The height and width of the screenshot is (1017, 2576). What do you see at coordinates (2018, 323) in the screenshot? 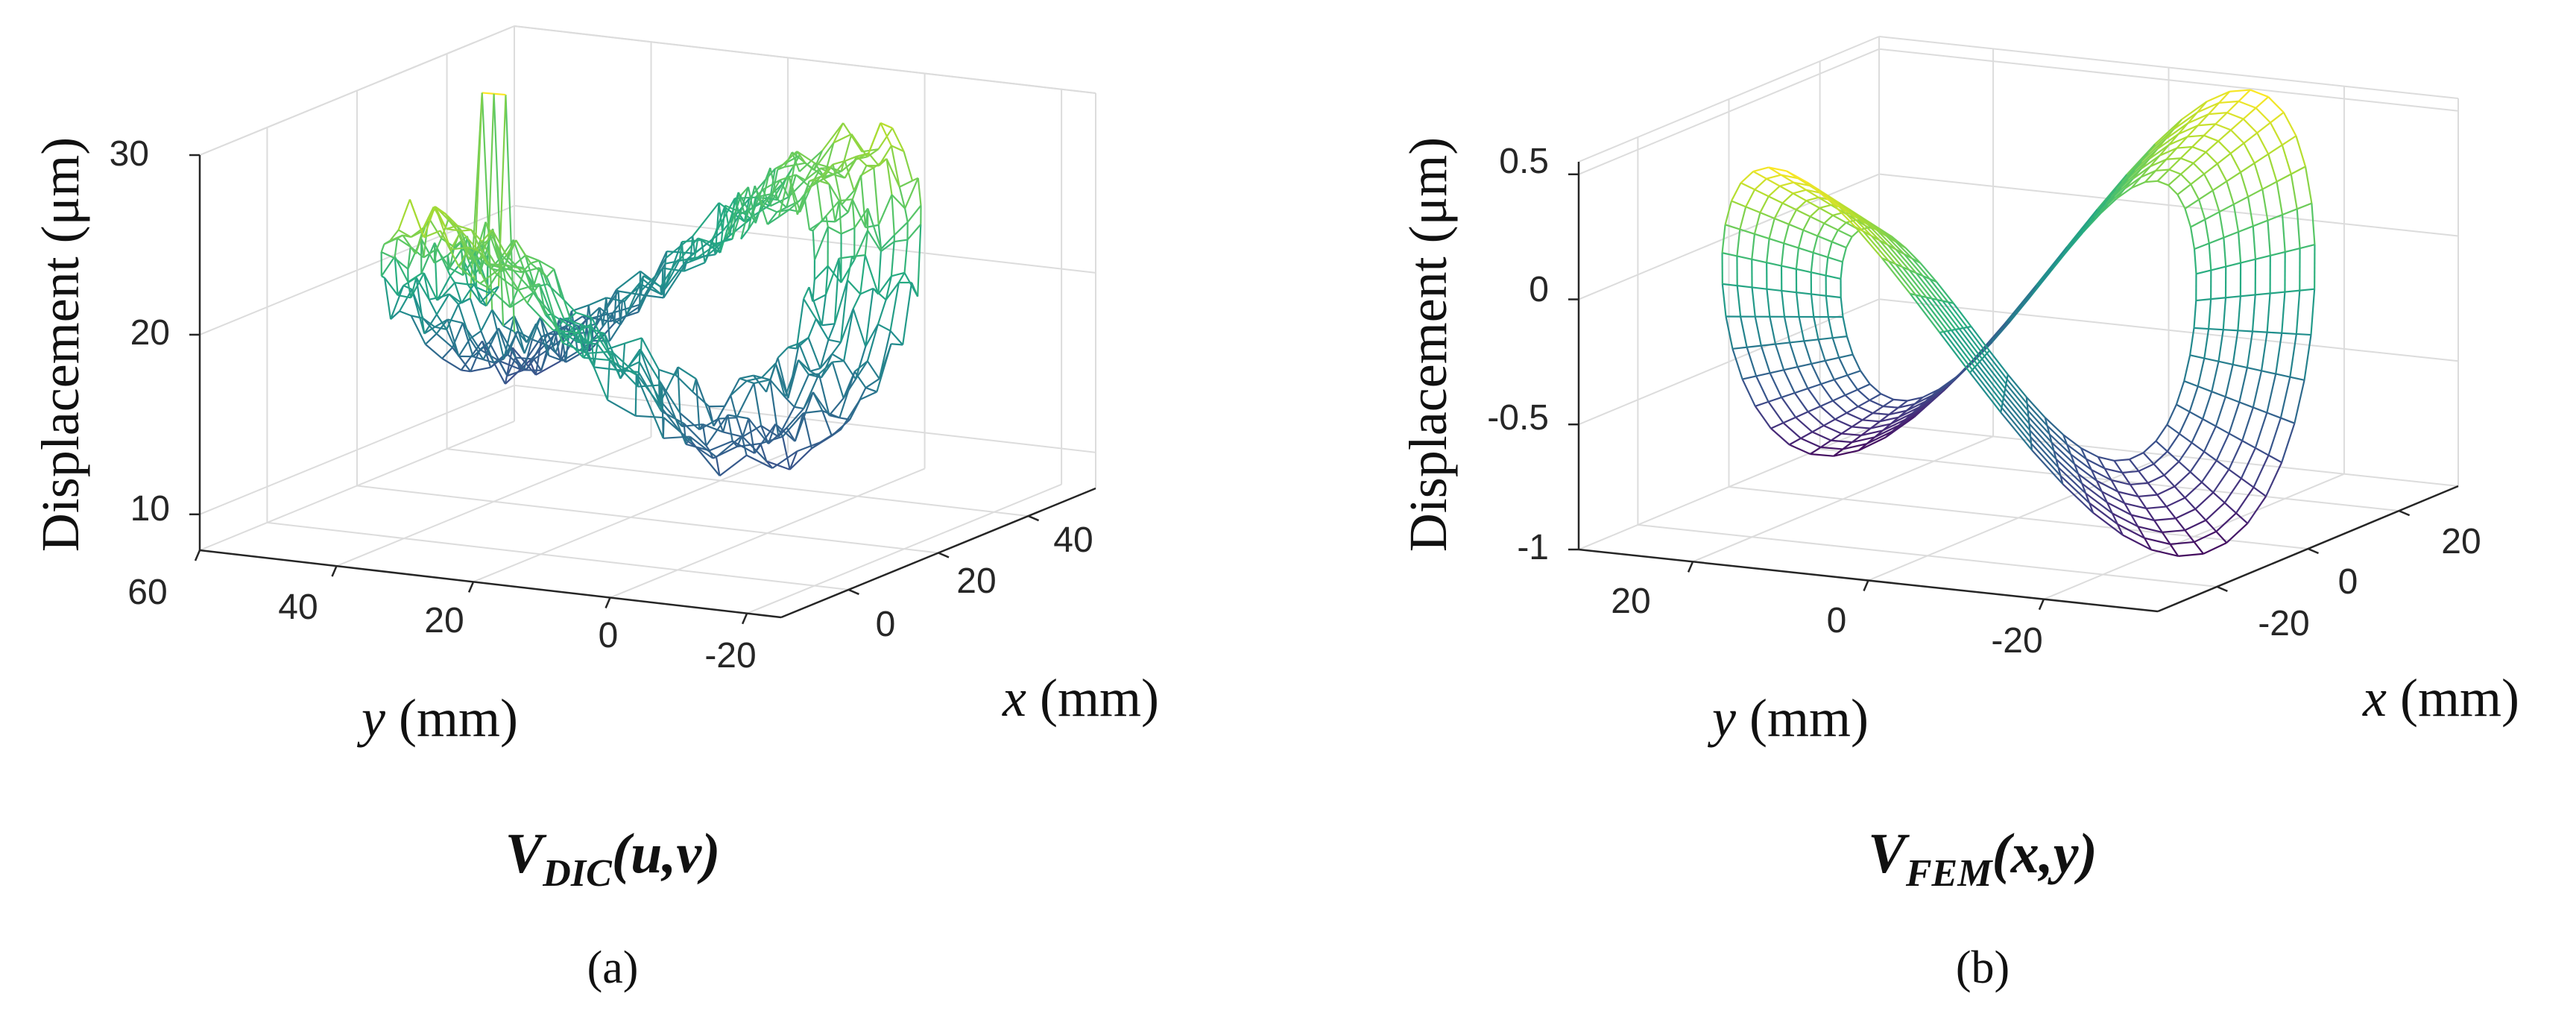
I see `panel-b-surface` at bounding box center [2018, 323].